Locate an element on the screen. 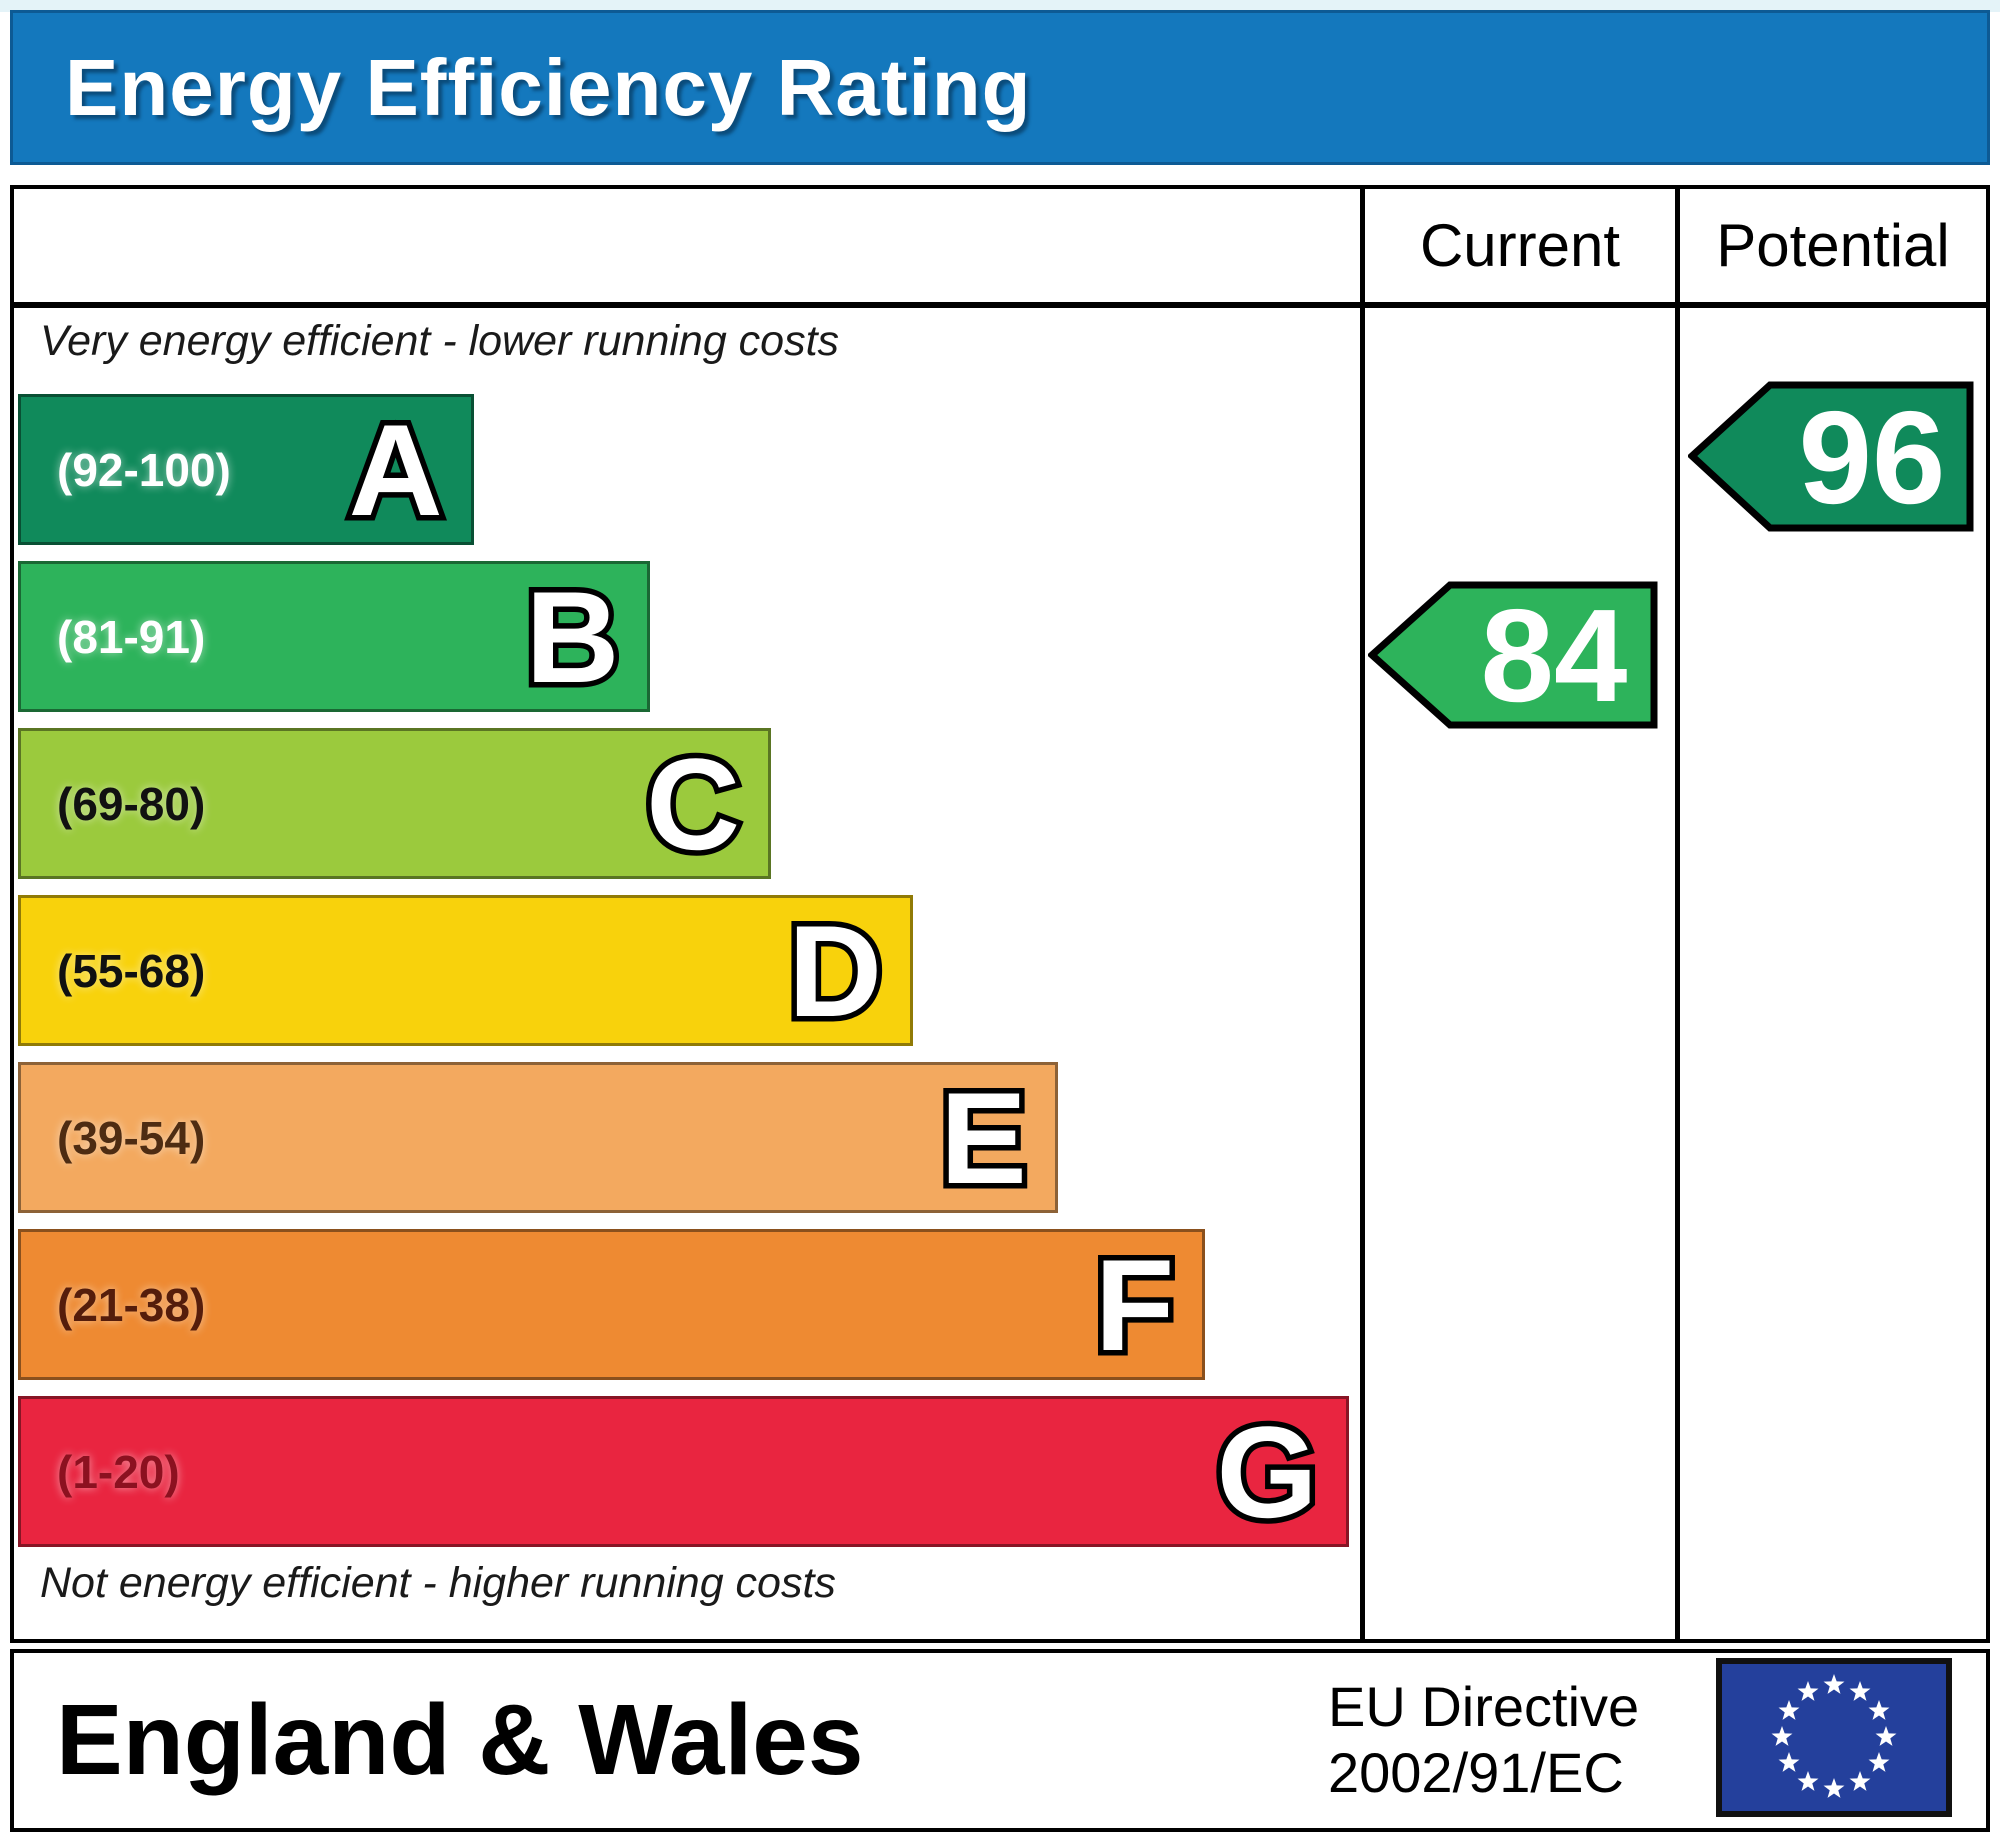  potential-rating-value: 96 is located at coordinates (1872, 457).